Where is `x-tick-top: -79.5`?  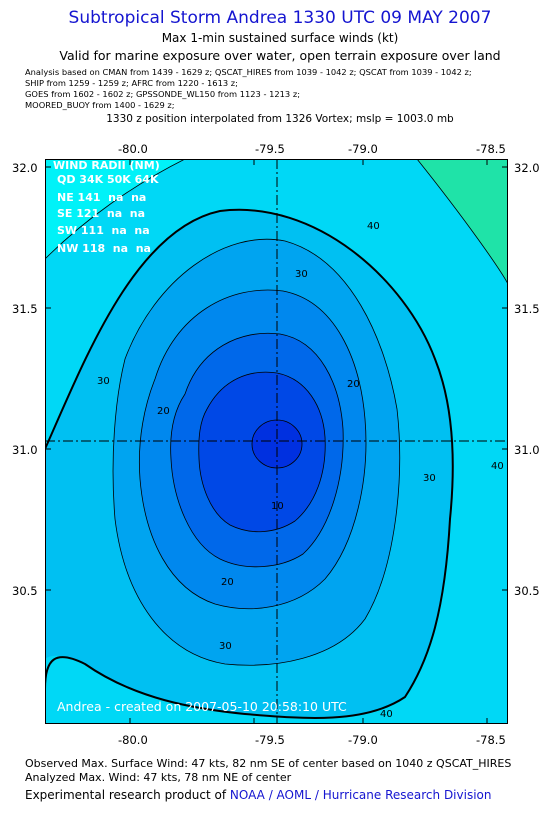
x-tick-top: -79.5 is located at coordinates (270, 149).